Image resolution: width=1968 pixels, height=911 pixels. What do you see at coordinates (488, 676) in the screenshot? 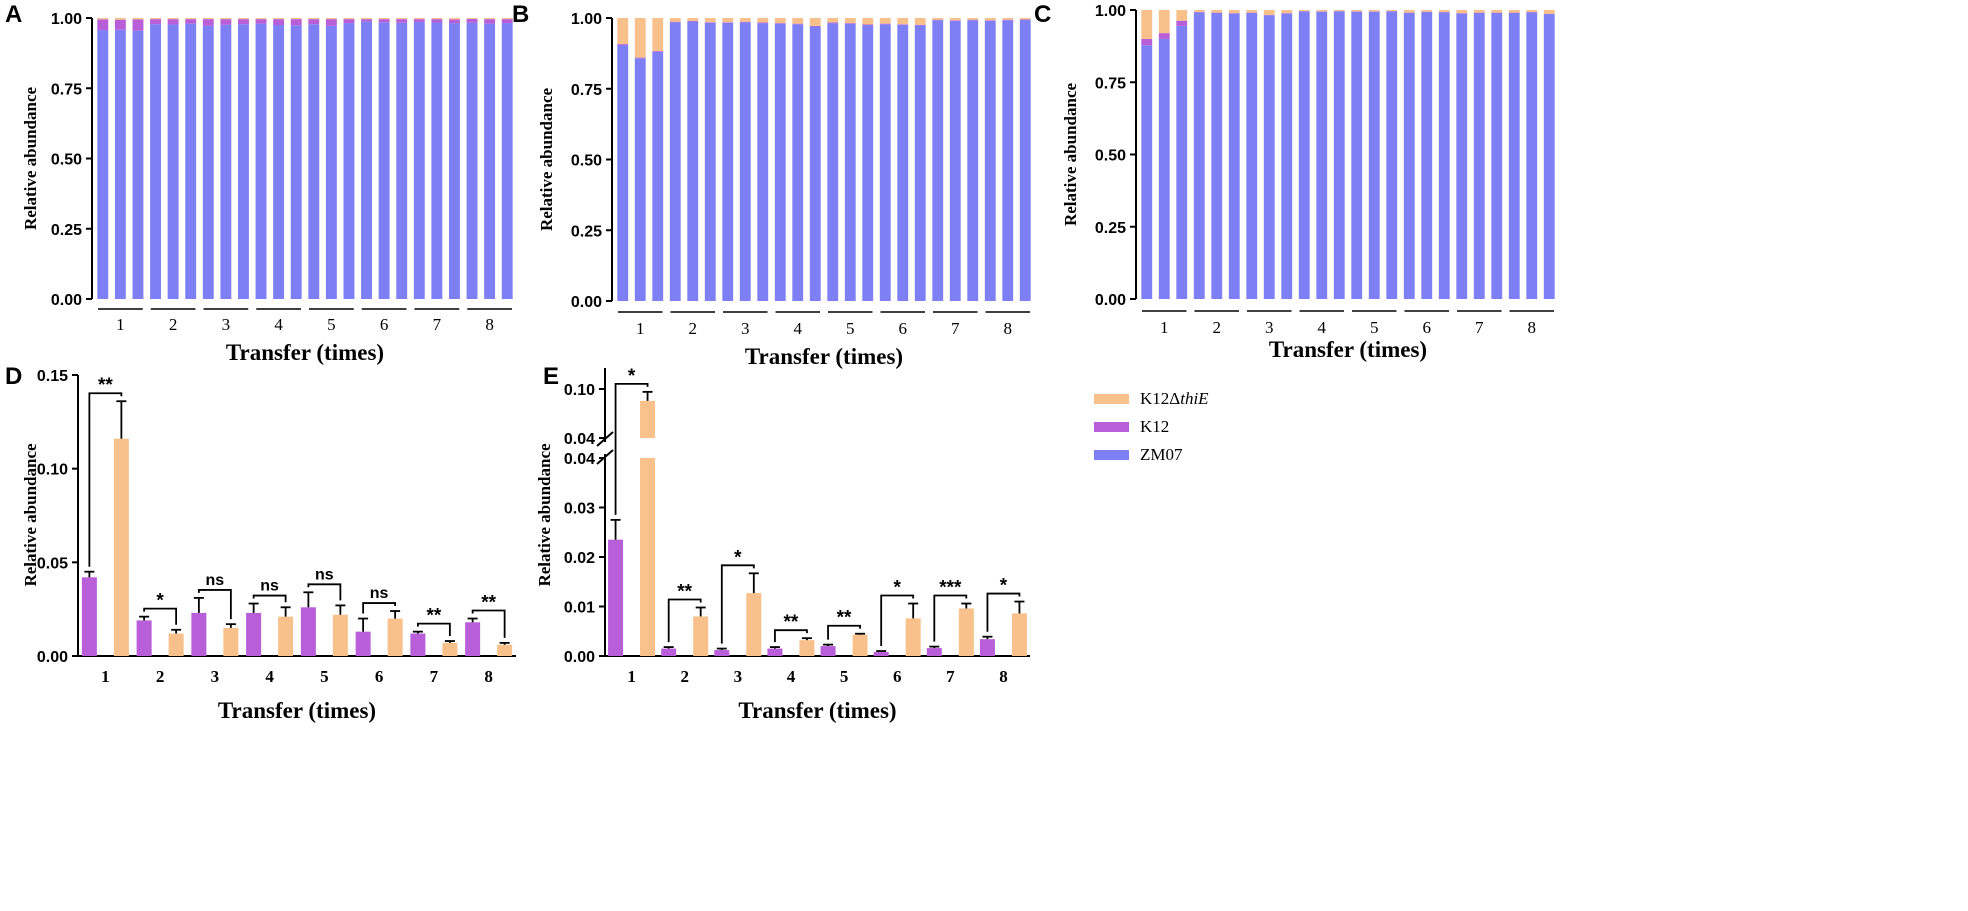
I see `x-tick-label: 8` at bounding box center [488, 676].